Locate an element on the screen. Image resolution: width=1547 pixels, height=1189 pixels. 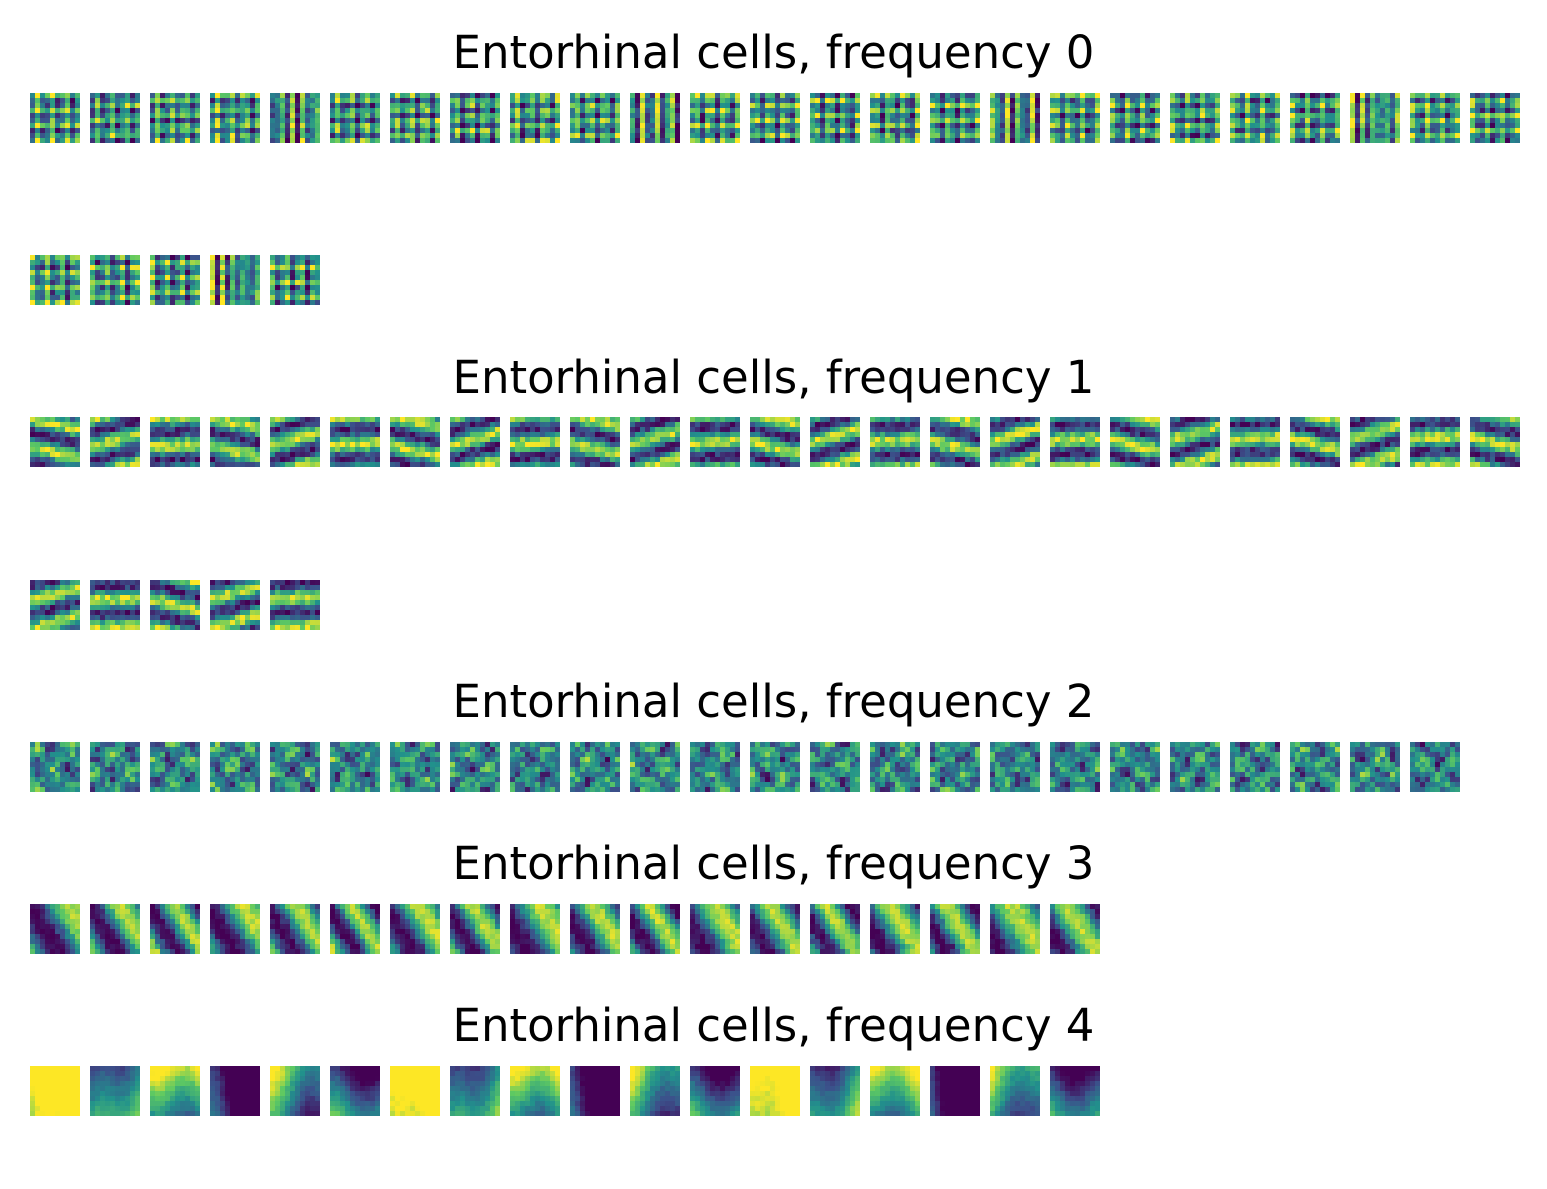
panel-title-frequency-0: Entorhinal cells, frequency 0 is located at coordinates (773, 52).